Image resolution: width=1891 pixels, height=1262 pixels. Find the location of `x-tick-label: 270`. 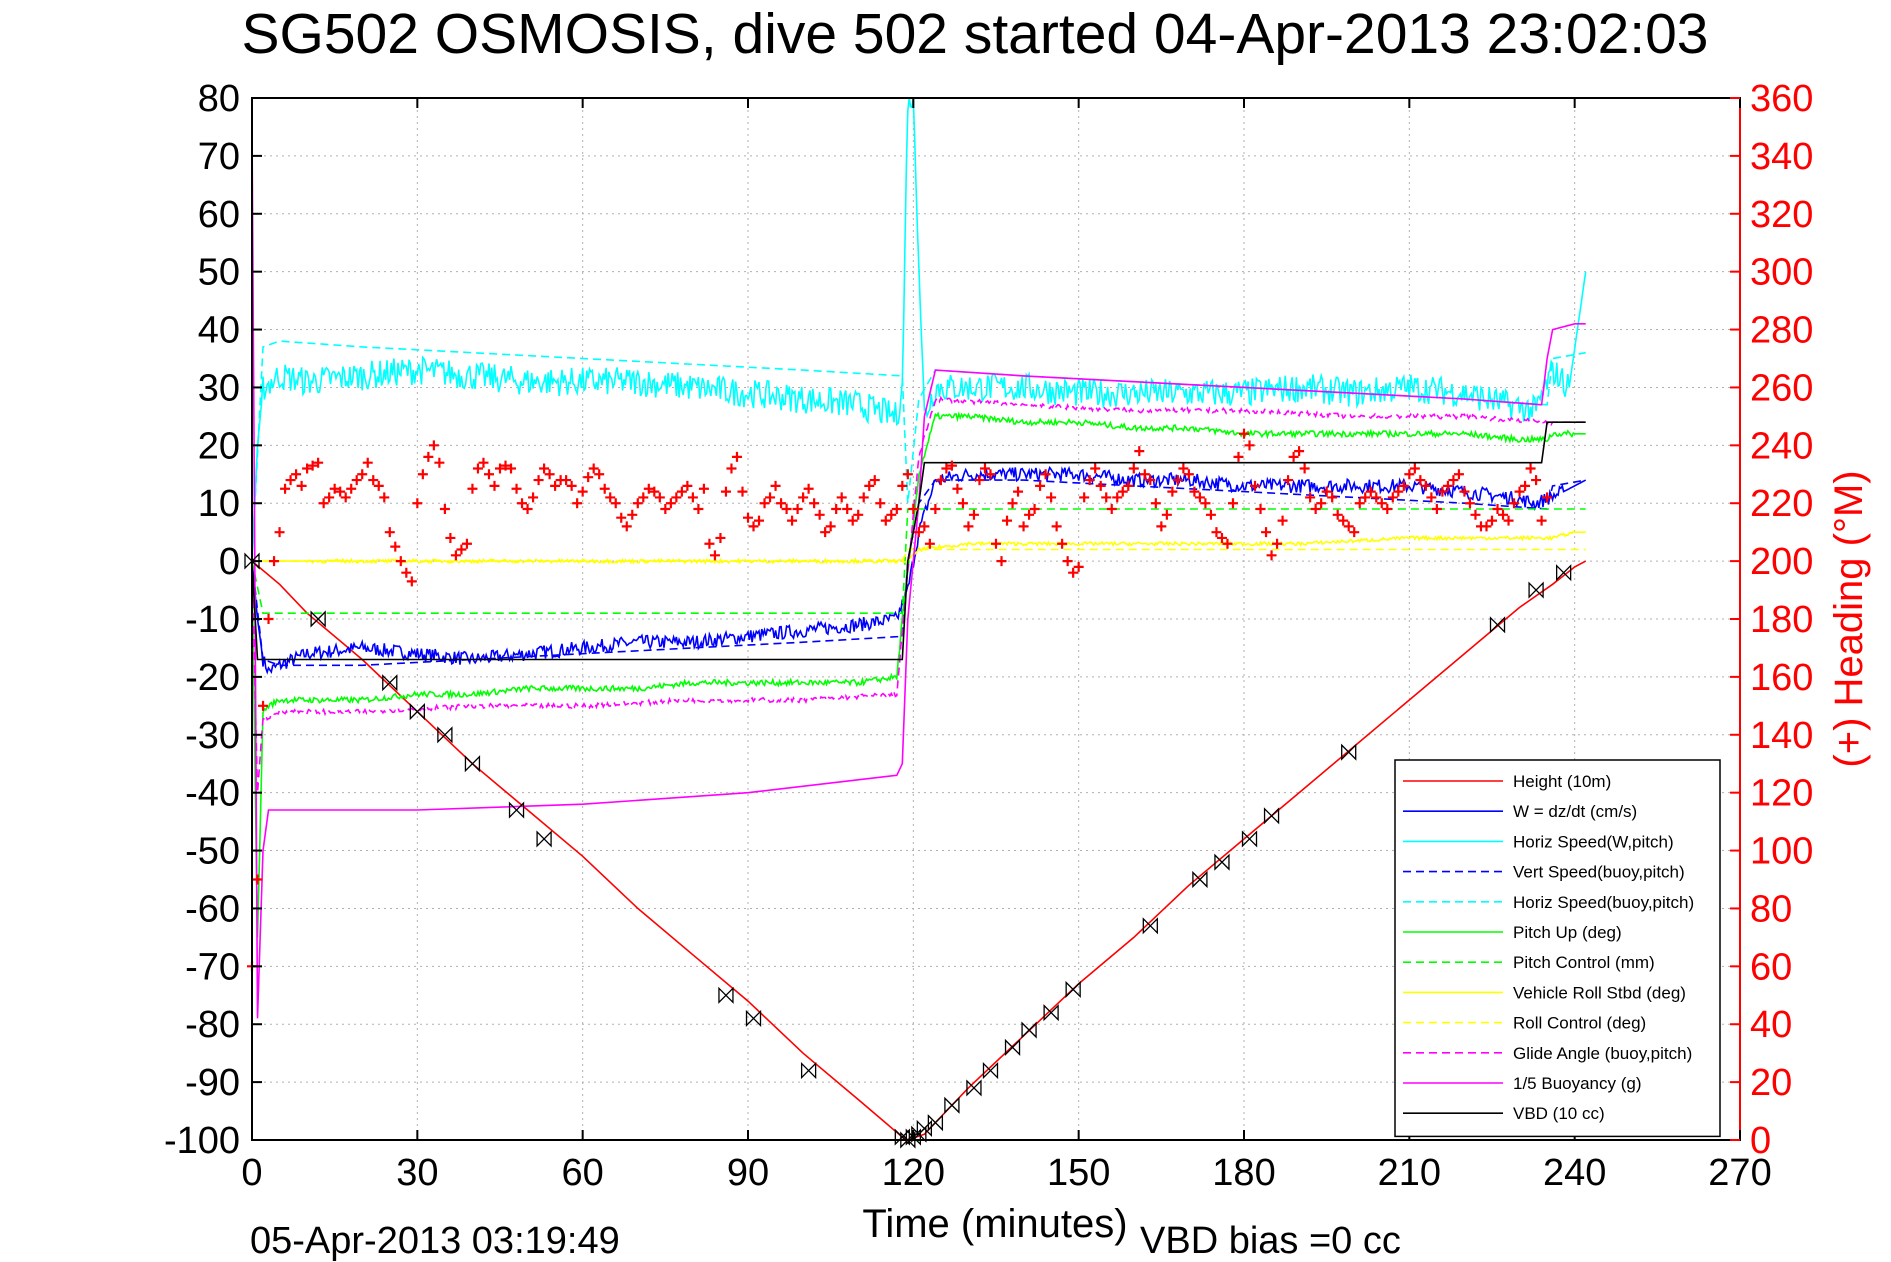

x-tick-label: 270 is located at coordinates (1739, 1173).